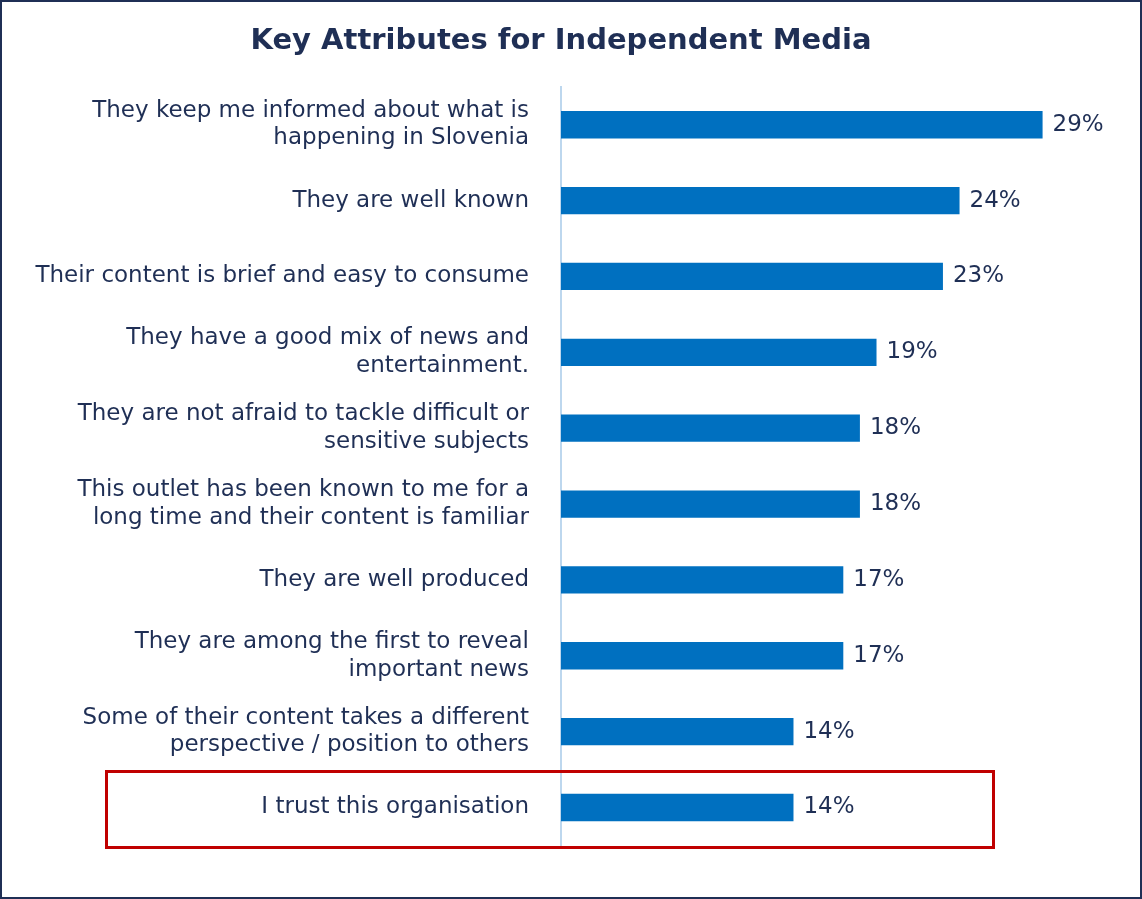 This screenshot has width=1142, height=899. I want to click on data-label: 19%, so click(912, 350).